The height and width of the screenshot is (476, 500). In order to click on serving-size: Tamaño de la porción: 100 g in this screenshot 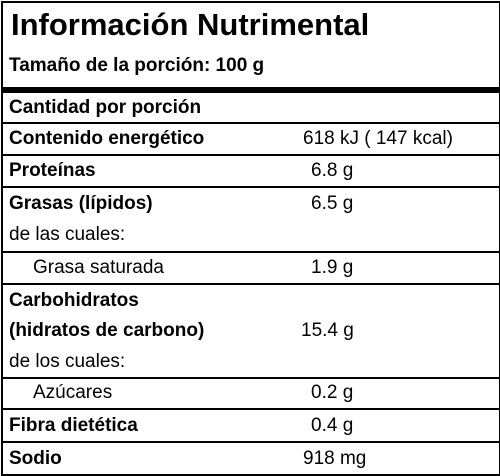, I will do `click(137, 65)`.